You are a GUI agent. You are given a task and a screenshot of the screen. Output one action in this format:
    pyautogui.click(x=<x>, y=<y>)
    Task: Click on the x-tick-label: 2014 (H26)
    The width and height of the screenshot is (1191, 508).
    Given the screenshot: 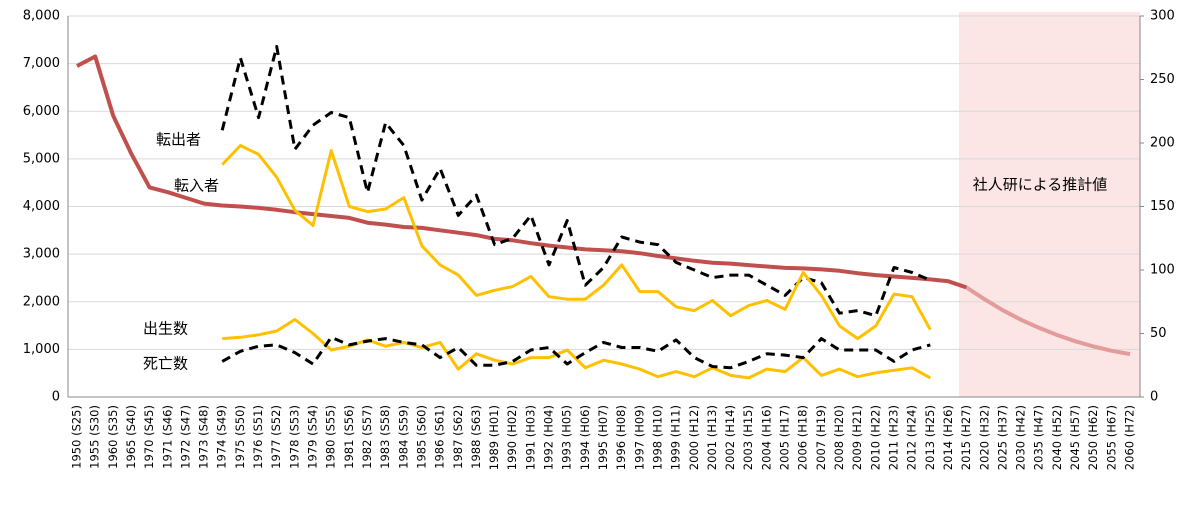 What is the action you would take?
    pyautogui.click(x=948, y=437)
    